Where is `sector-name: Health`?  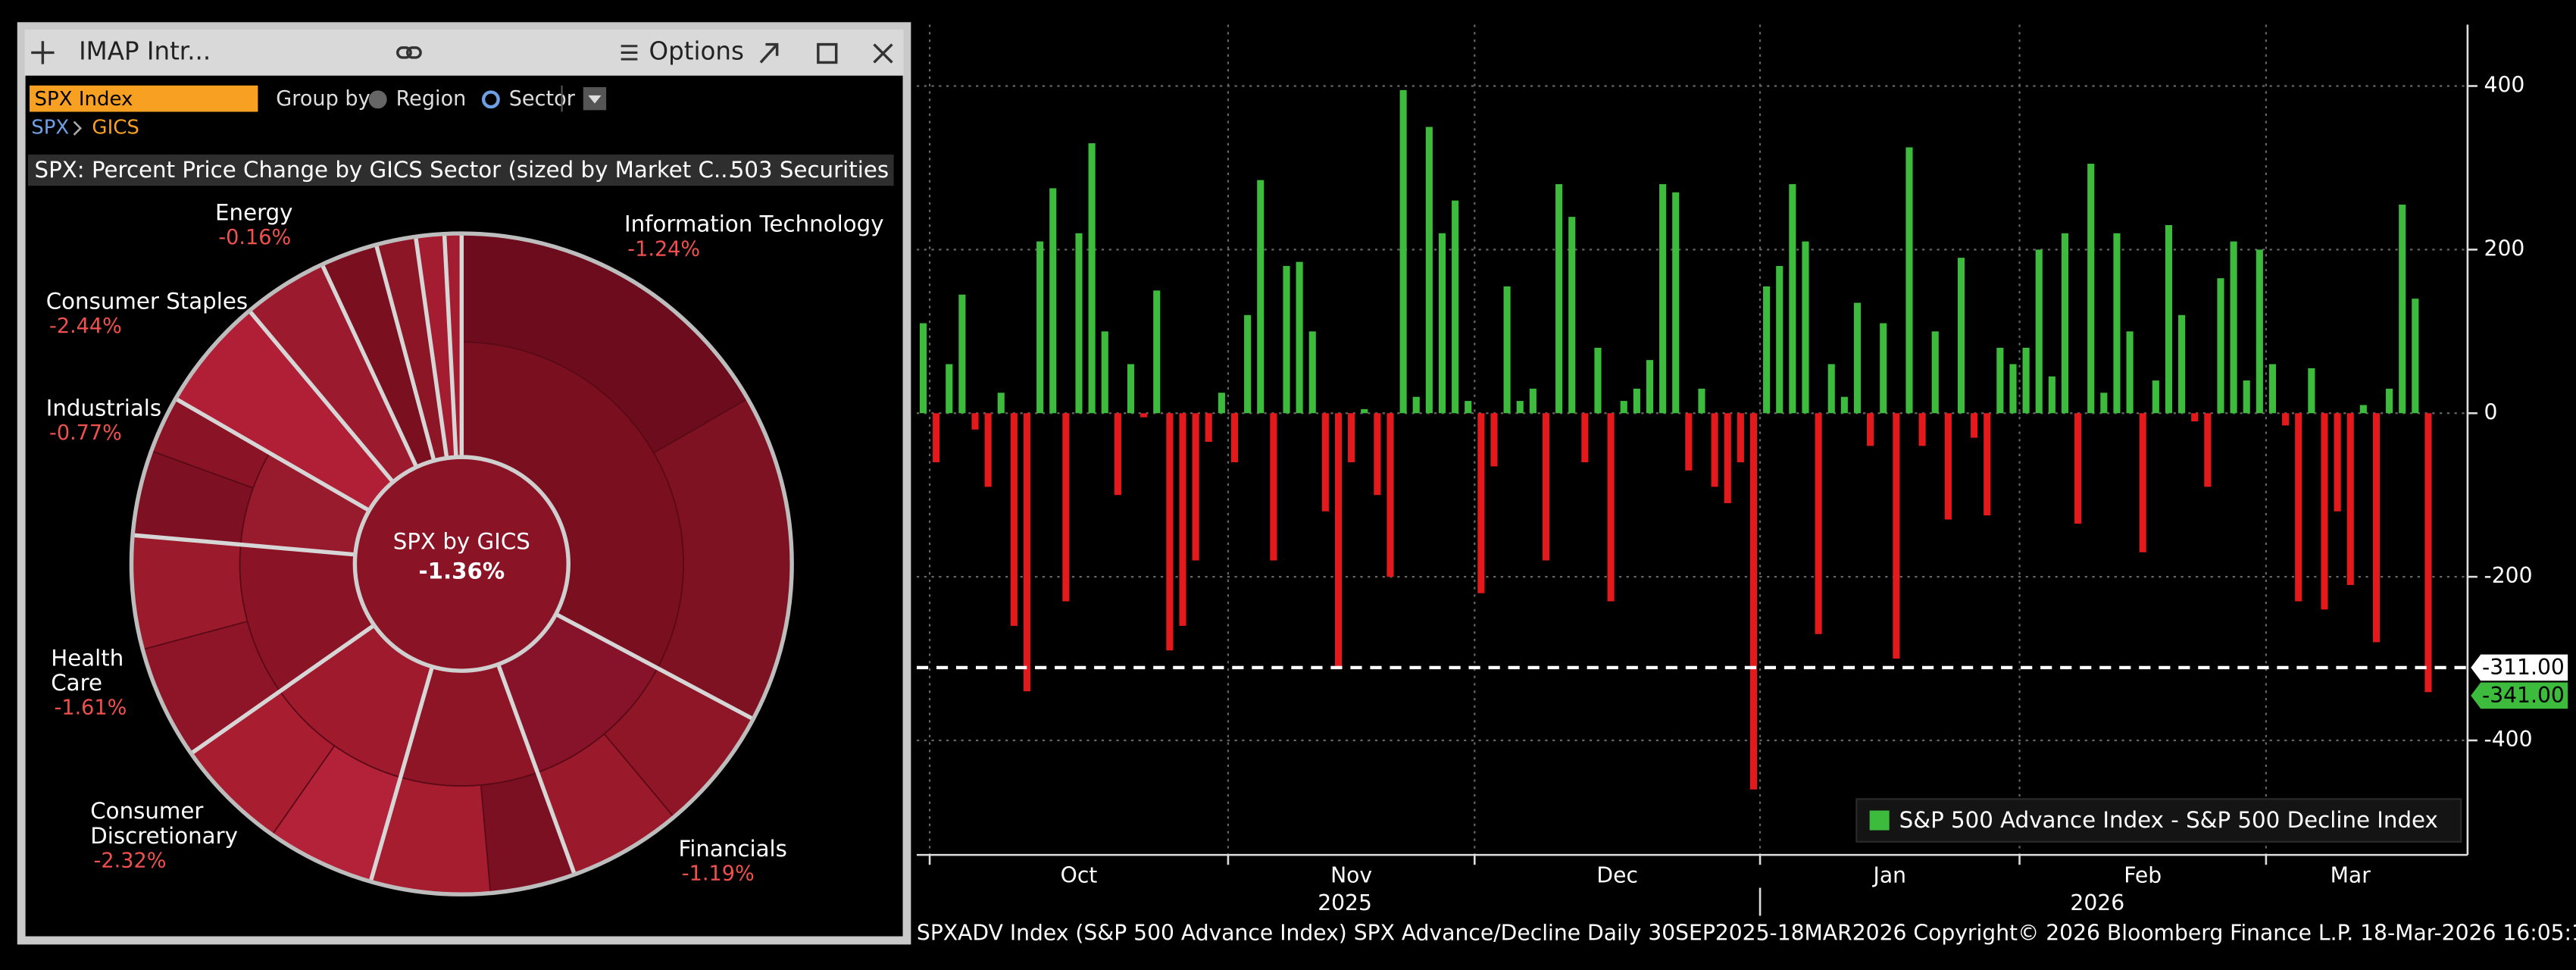
sector-name: Health is located at coordinates (87, 658).